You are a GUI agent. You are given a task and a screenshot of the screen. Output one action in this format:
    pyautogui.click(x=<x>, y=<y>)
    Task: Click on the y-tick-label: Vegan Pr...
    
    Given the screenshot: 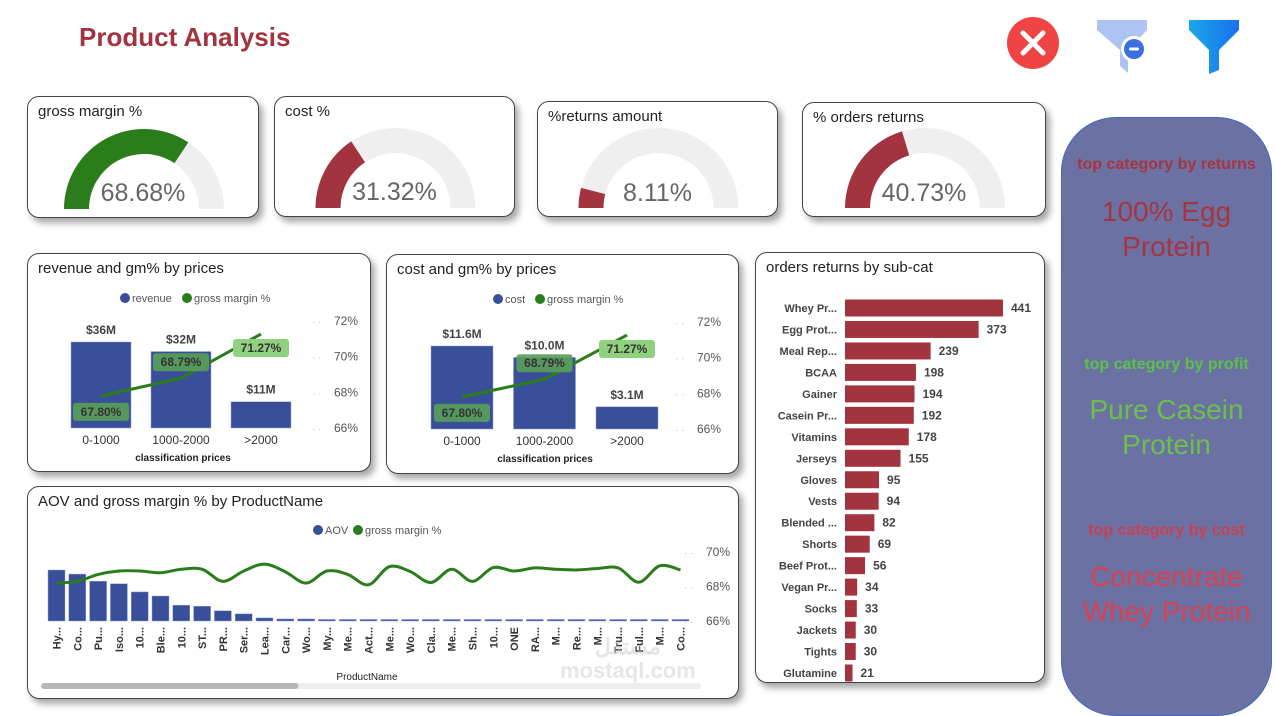 What is the action you would take?
    pyautogui.click(x=809, y=588)
    